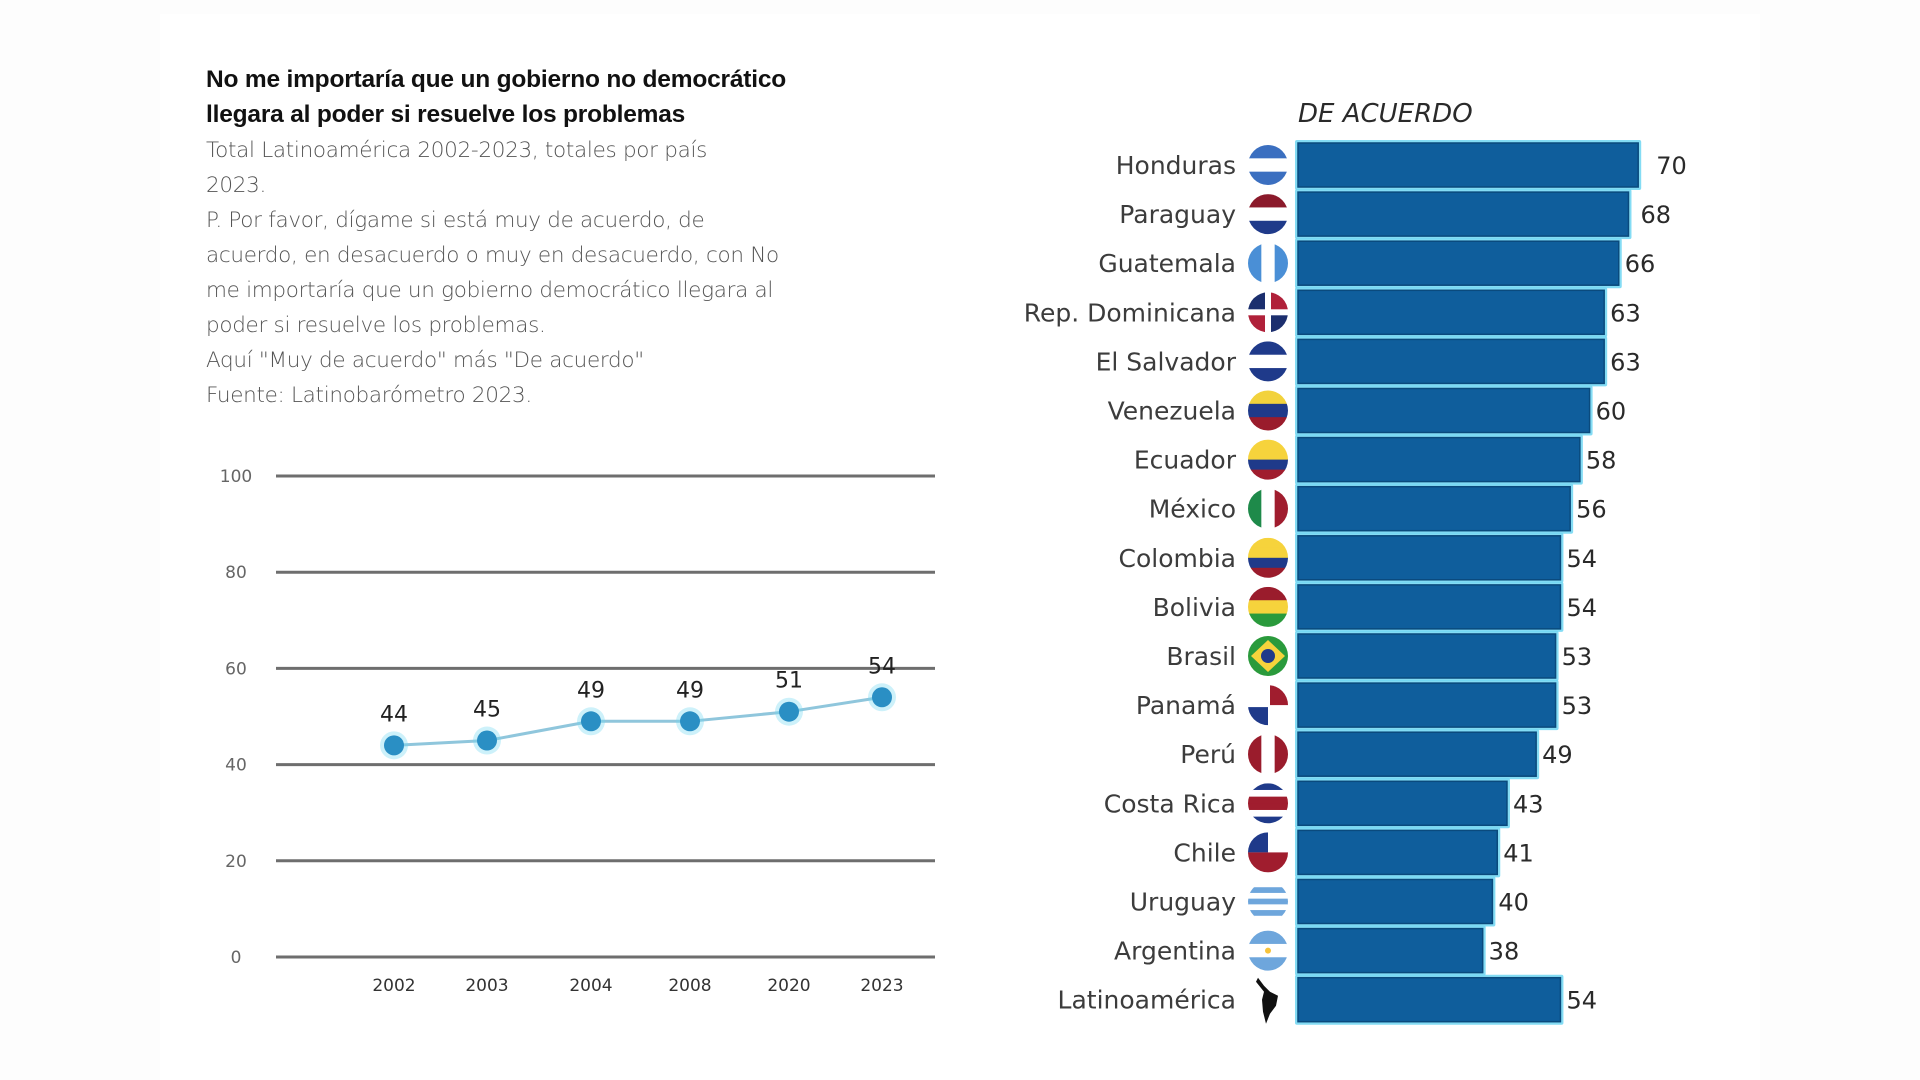 The height and width of the screenshot is (1080, 1920). I want to click on flag-argentina-icon, so click(1268, 950).